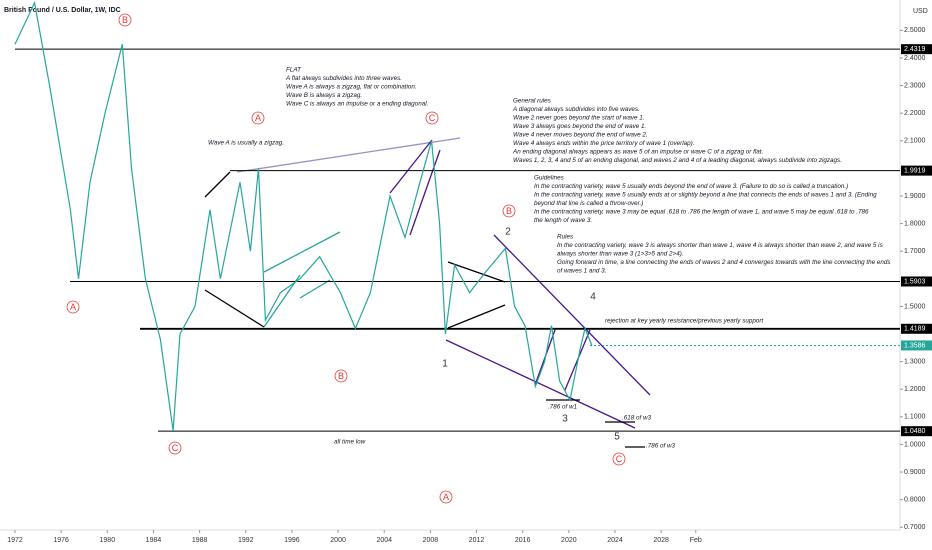  Describe the element at coordinates (15, 540) in the screenshot. I see `x-tick-label: 1972` at that location.